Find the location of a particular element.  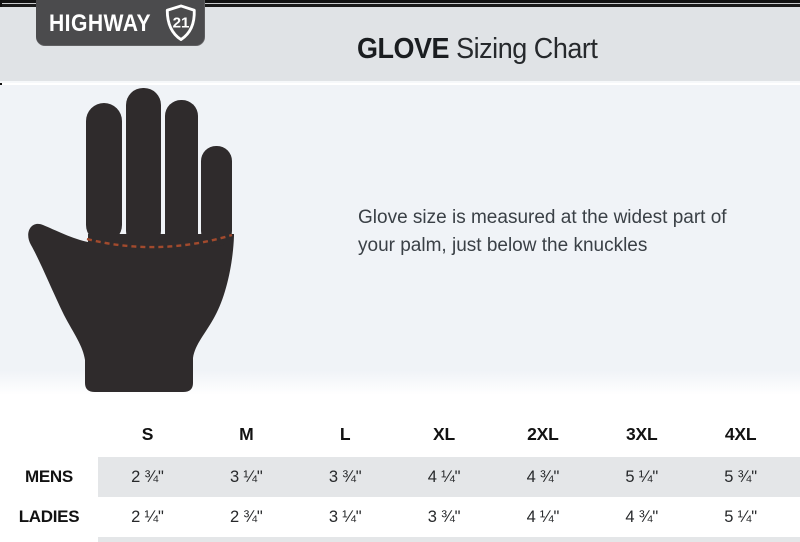

ladies-4xl: 5 ¼" is located at coordinates (740, 516).